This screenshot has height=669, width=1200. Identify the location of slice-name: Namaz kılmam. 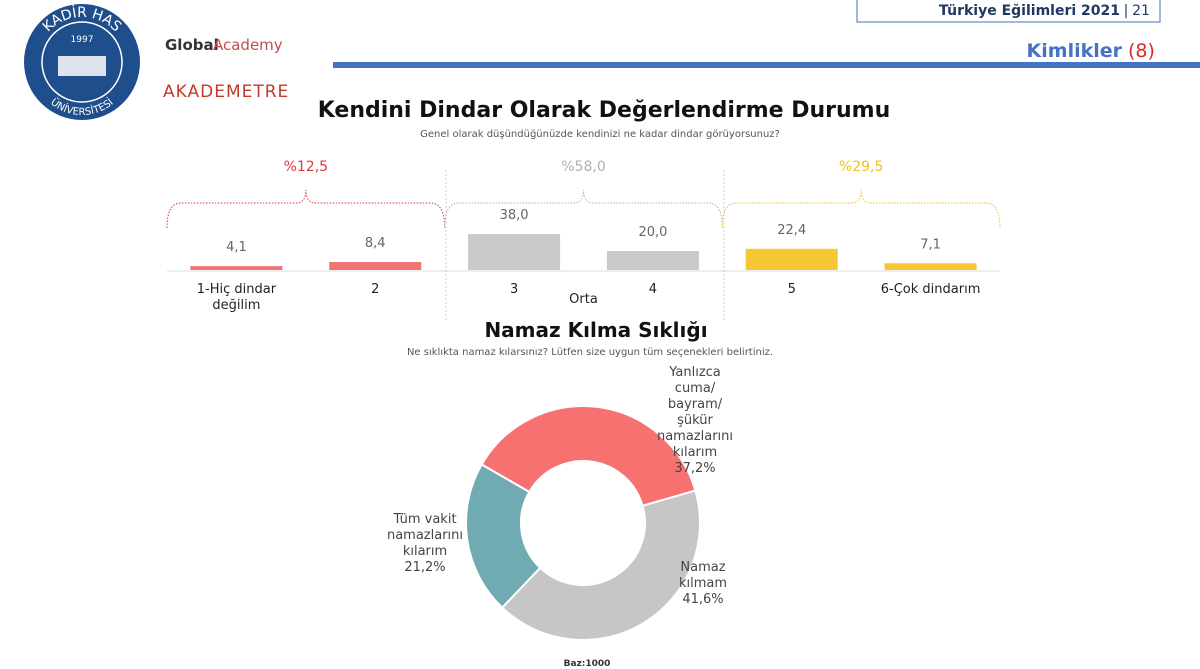
(703, 575).